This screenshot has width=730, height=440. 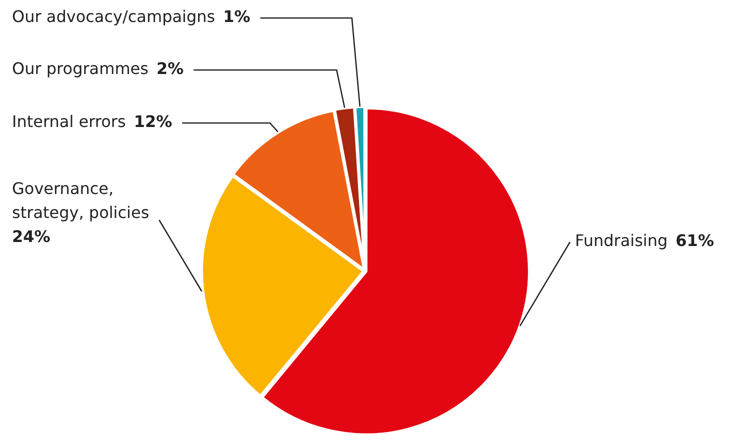 What do you see at coordinates (170, 68) in the screenshot?
I see `data-label: 2%` at bounding box center [170, 68].